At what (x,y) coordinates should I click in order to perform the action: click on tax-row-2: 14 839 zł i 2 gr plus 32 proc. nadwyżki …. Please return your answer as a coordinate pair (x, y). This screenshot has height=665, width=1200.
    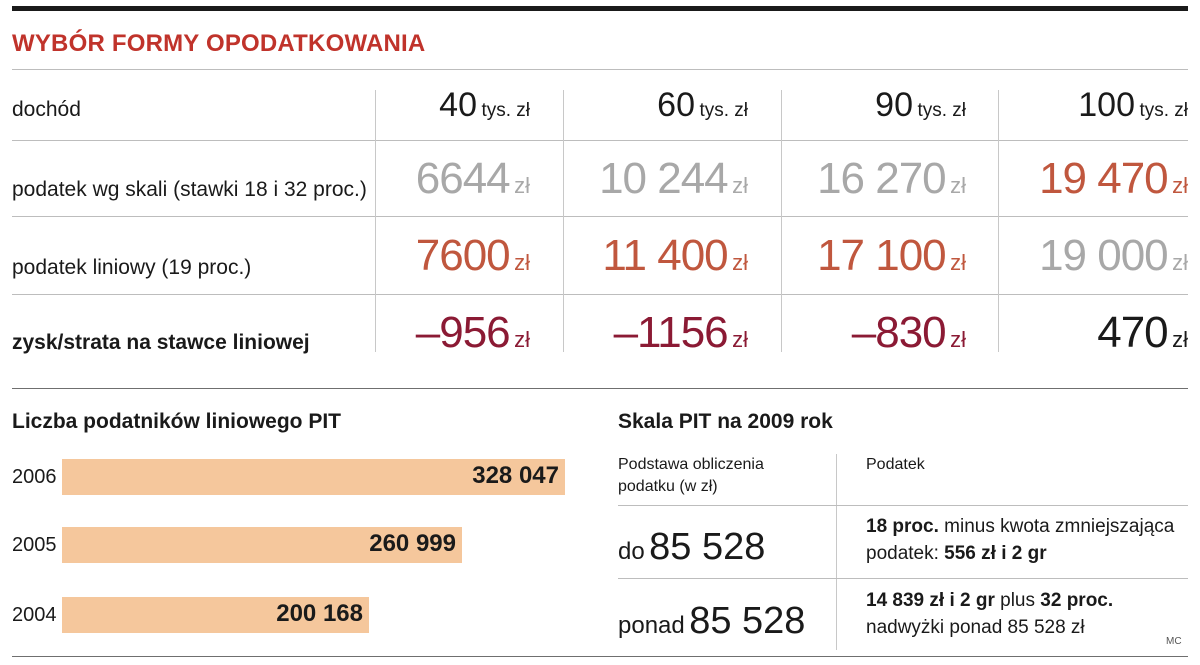
    Looking at the image, I should click on (990, 614).